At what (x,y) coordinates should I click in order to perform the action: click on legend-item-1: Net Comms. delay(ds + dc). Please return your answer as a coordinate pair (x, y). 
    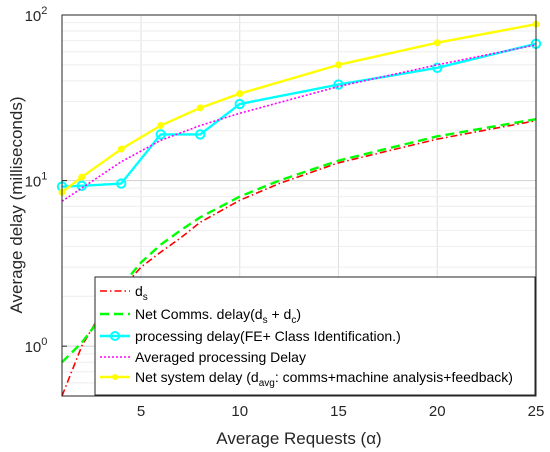
    Looking at the image, I should click on (200, 316).